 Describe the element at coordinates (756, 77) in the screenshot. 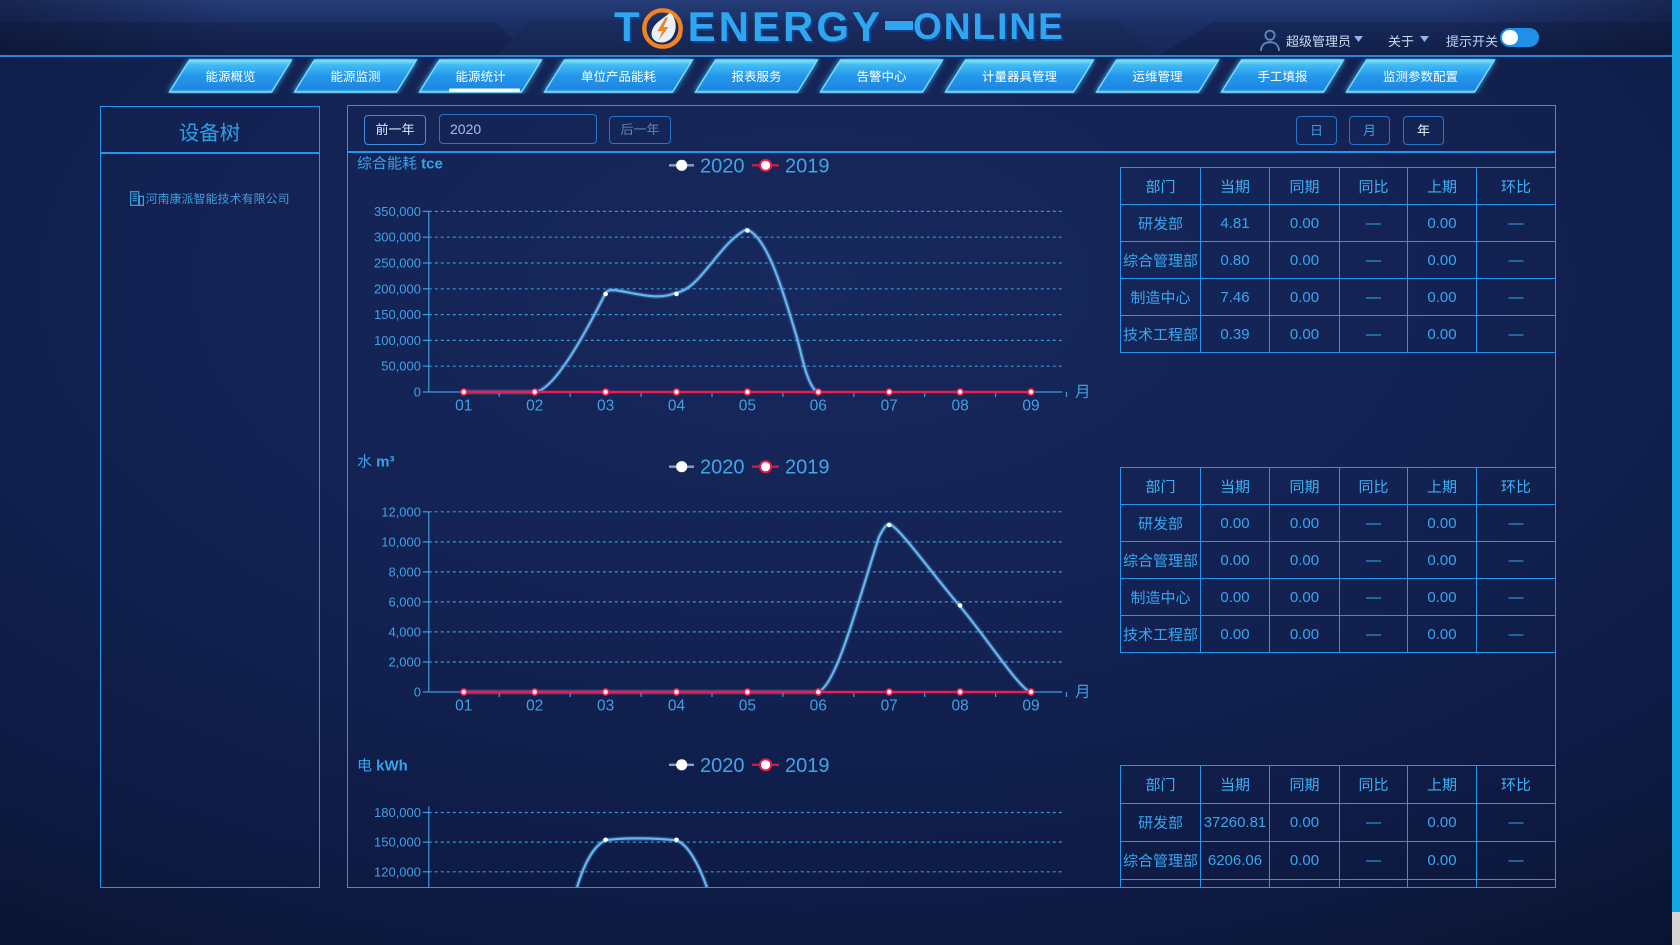

I see `svg-text: 报表服务` at that location.